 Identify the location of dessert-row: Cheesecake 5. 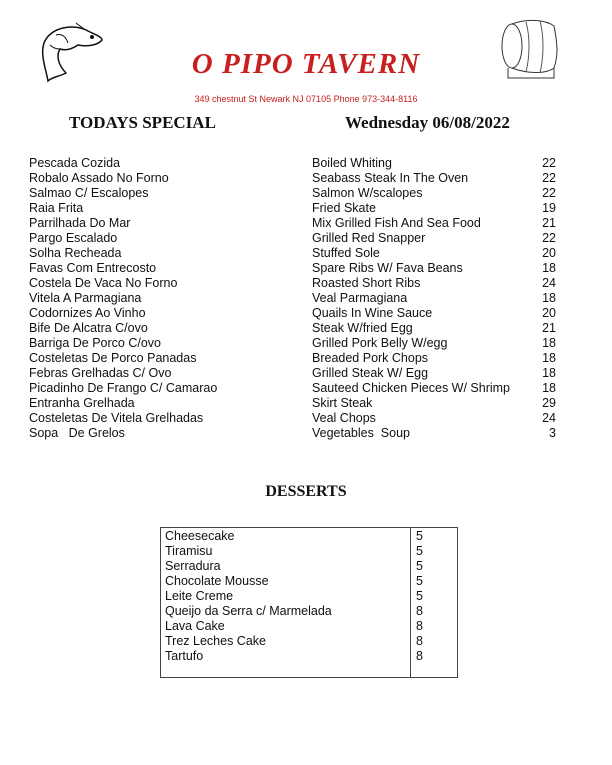
(309, 536).